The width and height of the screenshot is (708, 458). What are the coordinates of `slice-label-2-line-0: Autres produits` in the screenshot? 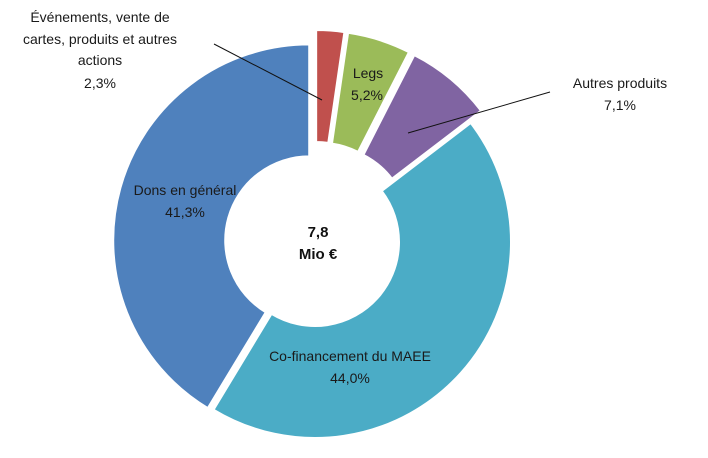 It's located at (620, 83).